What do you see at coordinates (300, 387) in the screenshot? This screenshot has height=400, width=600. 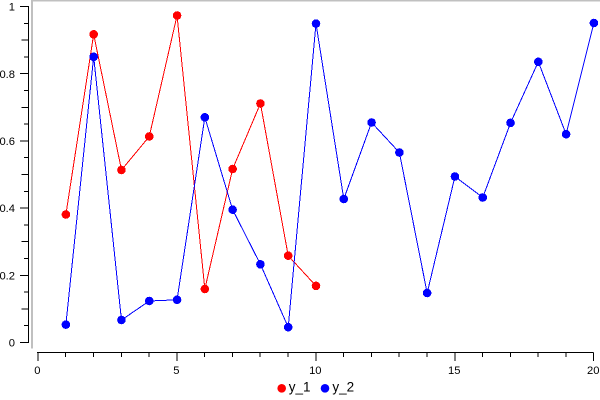 I see `svg-text: y_1` at bounding box center [300, 387].